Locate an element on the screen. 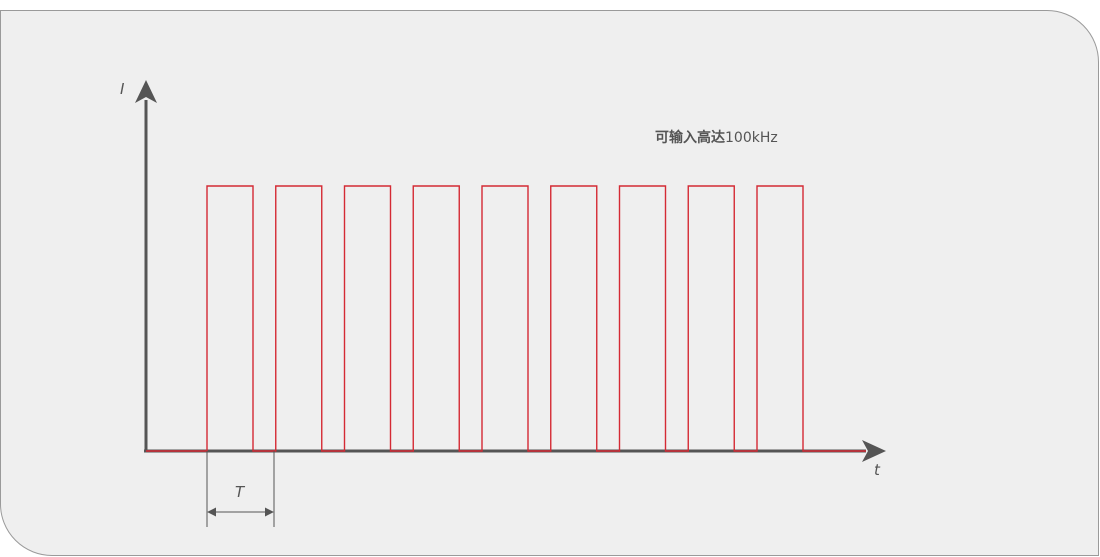 The width and height of the screenshot is (1100, 557). frequency-note: 可输入高达100kHz is located at coordinates (716, 137).